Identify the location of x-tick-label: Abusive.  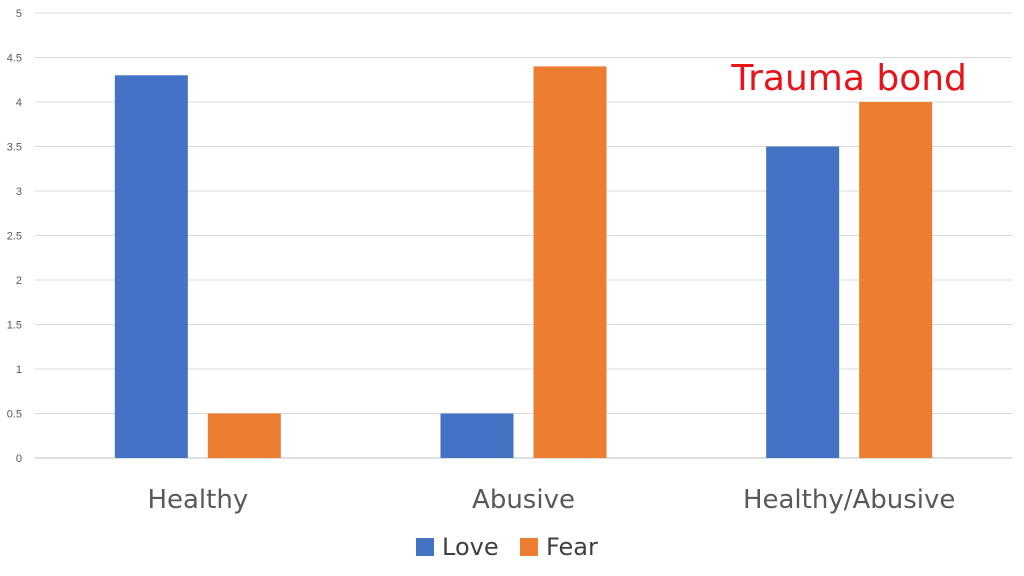
(523, 500).